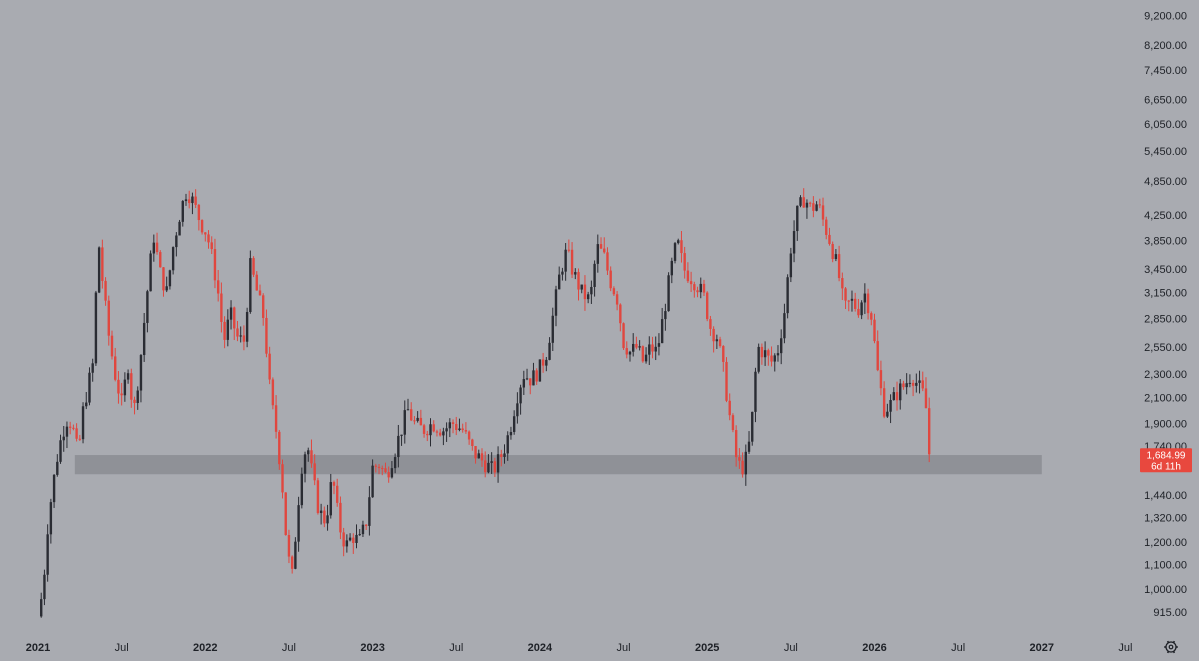 This screenshot has height=661, width=1199. What do you see at coordinates (1166, 466) in the screenshot?
I see `bar-countdown-label: 6d 11h` at bounding box center [1166, 466].